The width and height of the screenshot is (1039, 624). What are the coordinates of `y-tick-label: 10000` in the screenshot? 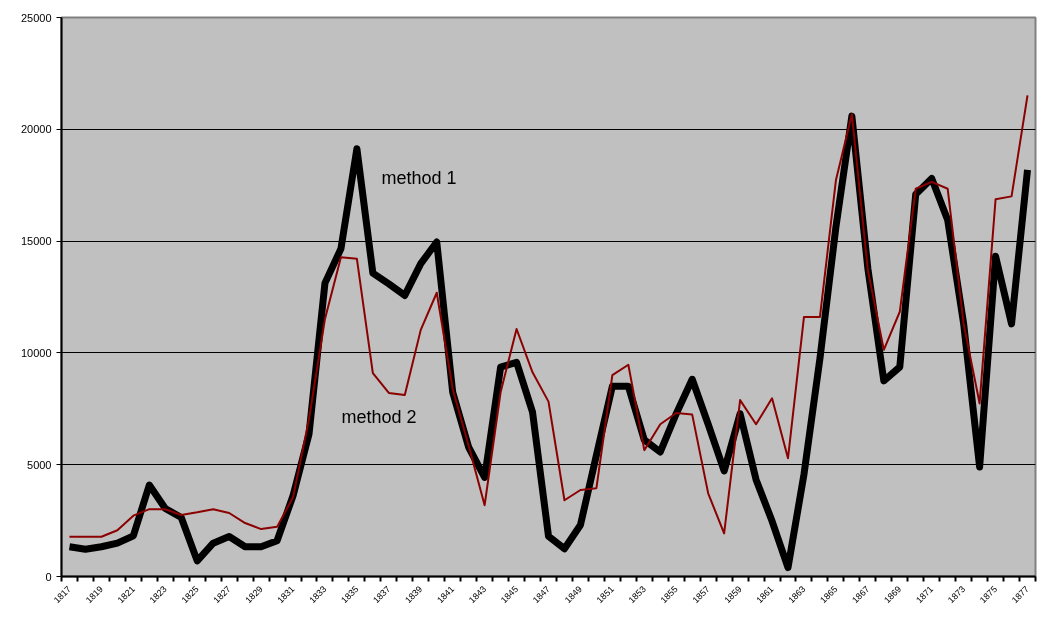 It's located at (36, 352).